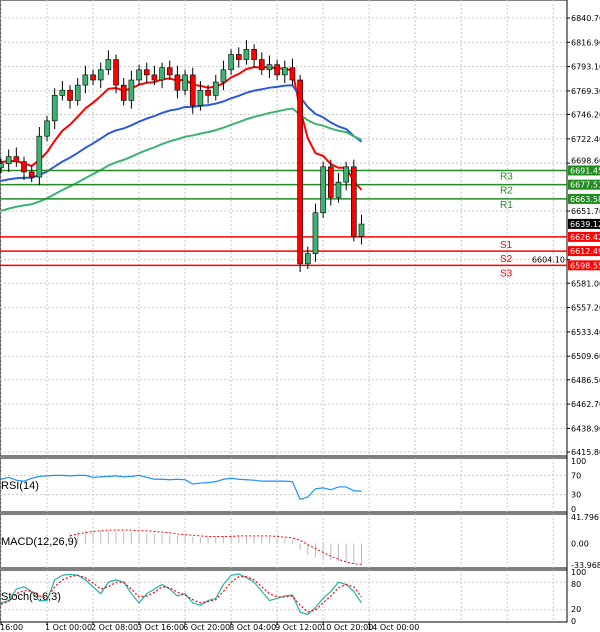 The width and height of the screenshot is (600, 632). What do you see at coordinates (506, 273) in the screenshot?
I see `level-label-S3: S3` at bounding box center [506, 273].